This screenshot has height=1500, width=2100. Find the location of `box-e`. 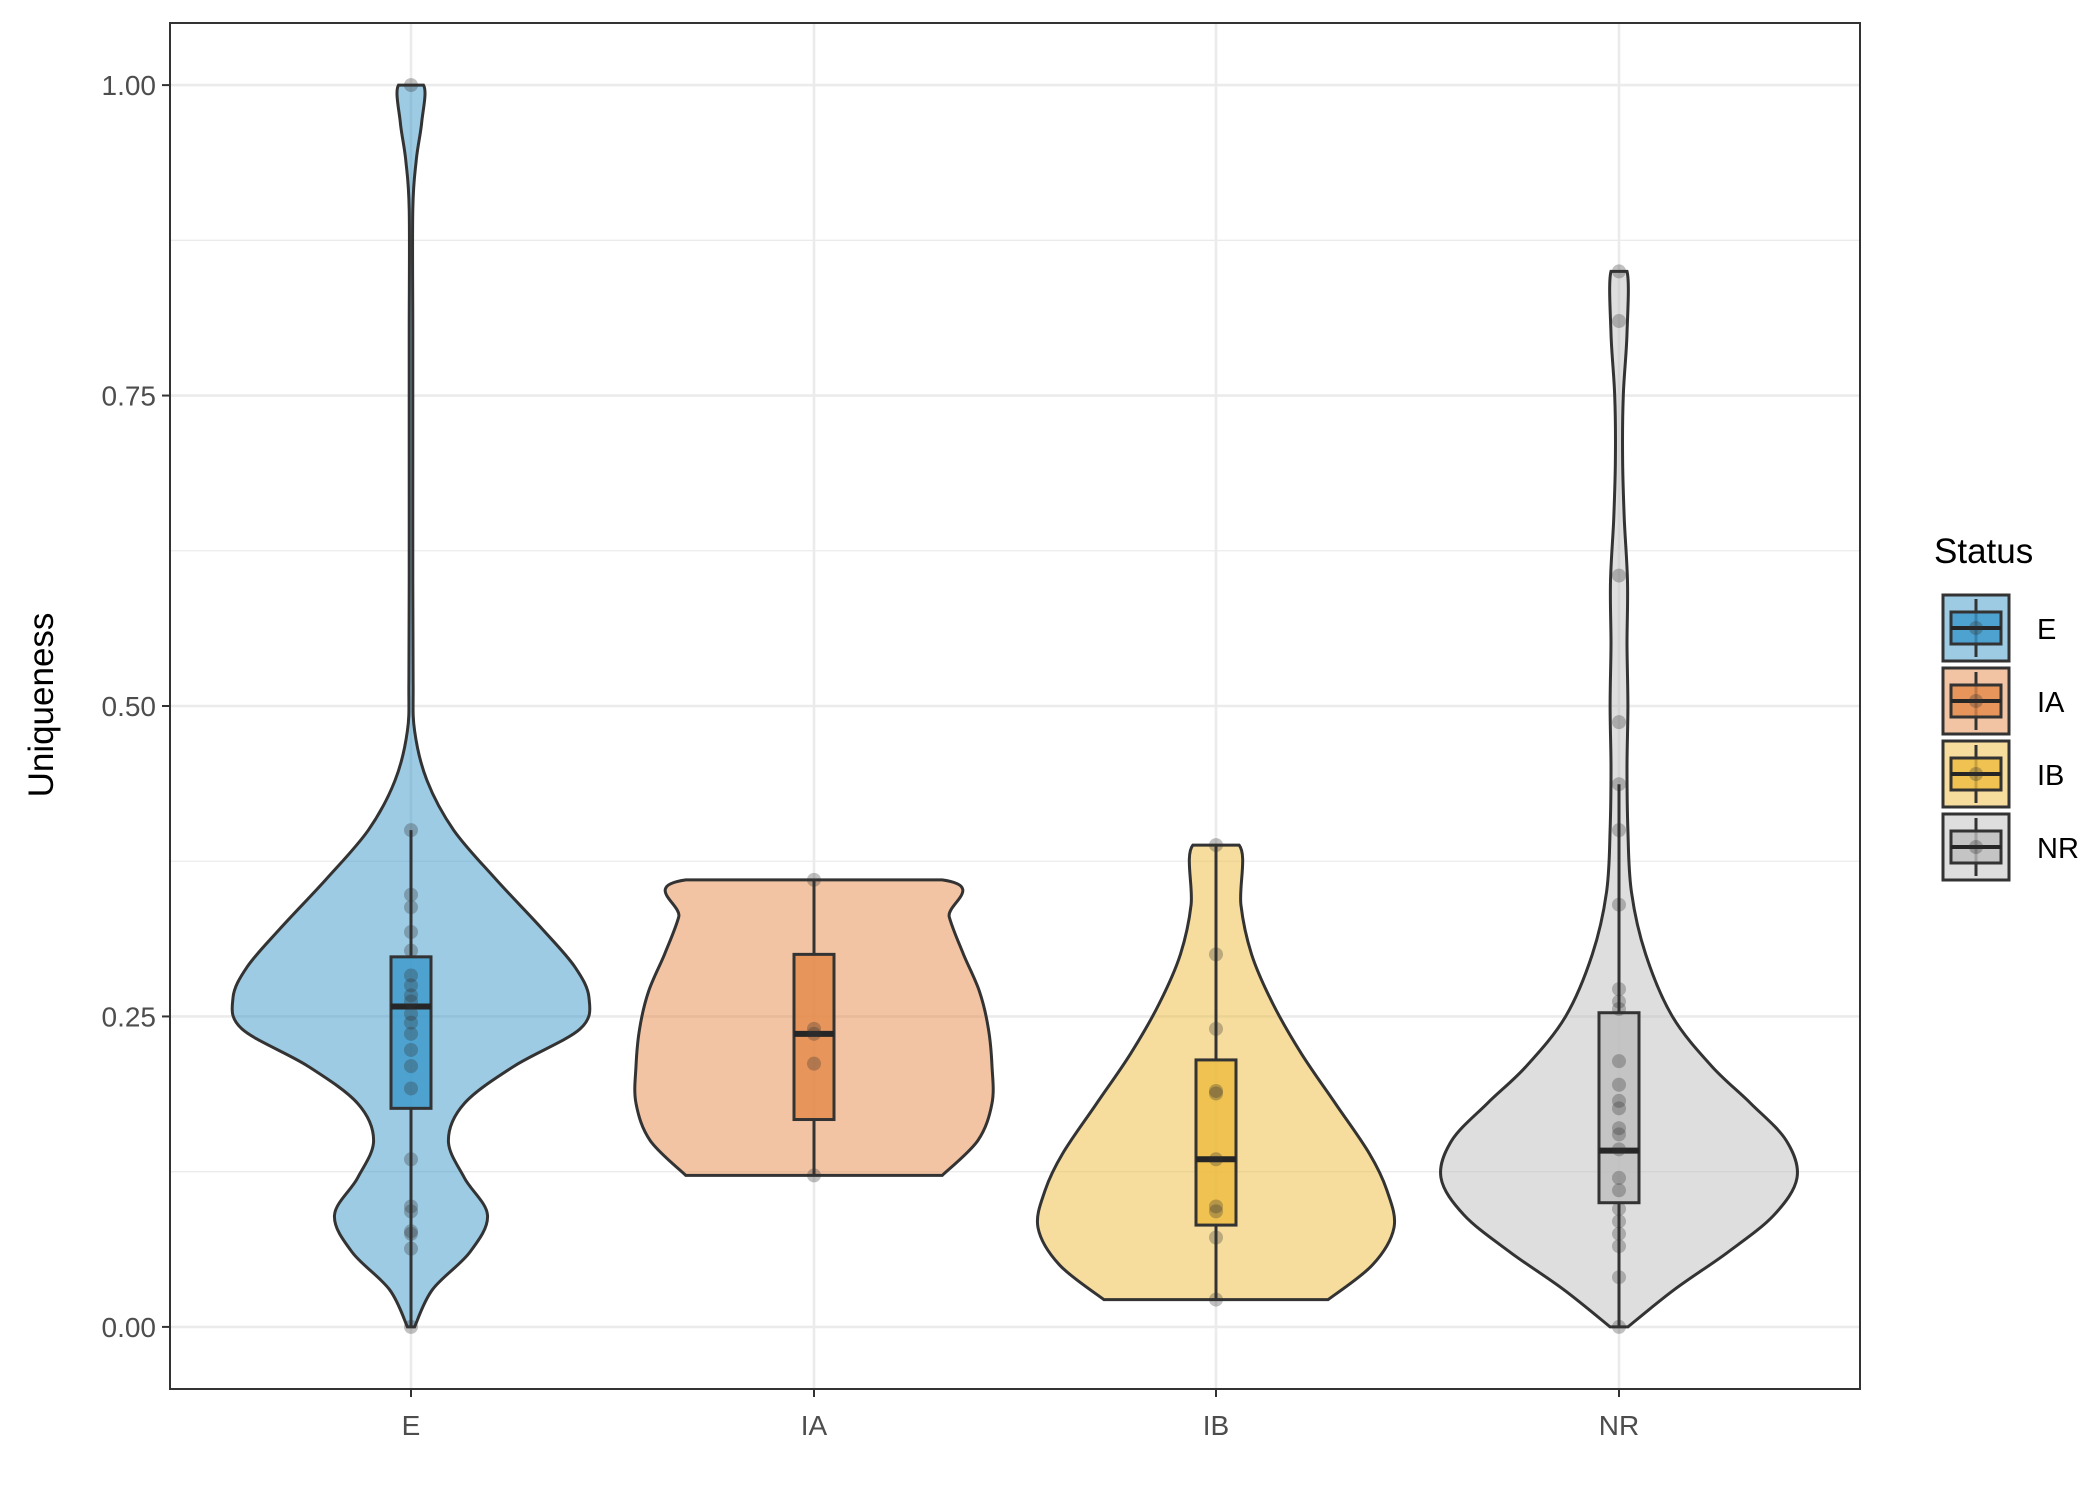

box-e is located at coordinates (411, 1032).